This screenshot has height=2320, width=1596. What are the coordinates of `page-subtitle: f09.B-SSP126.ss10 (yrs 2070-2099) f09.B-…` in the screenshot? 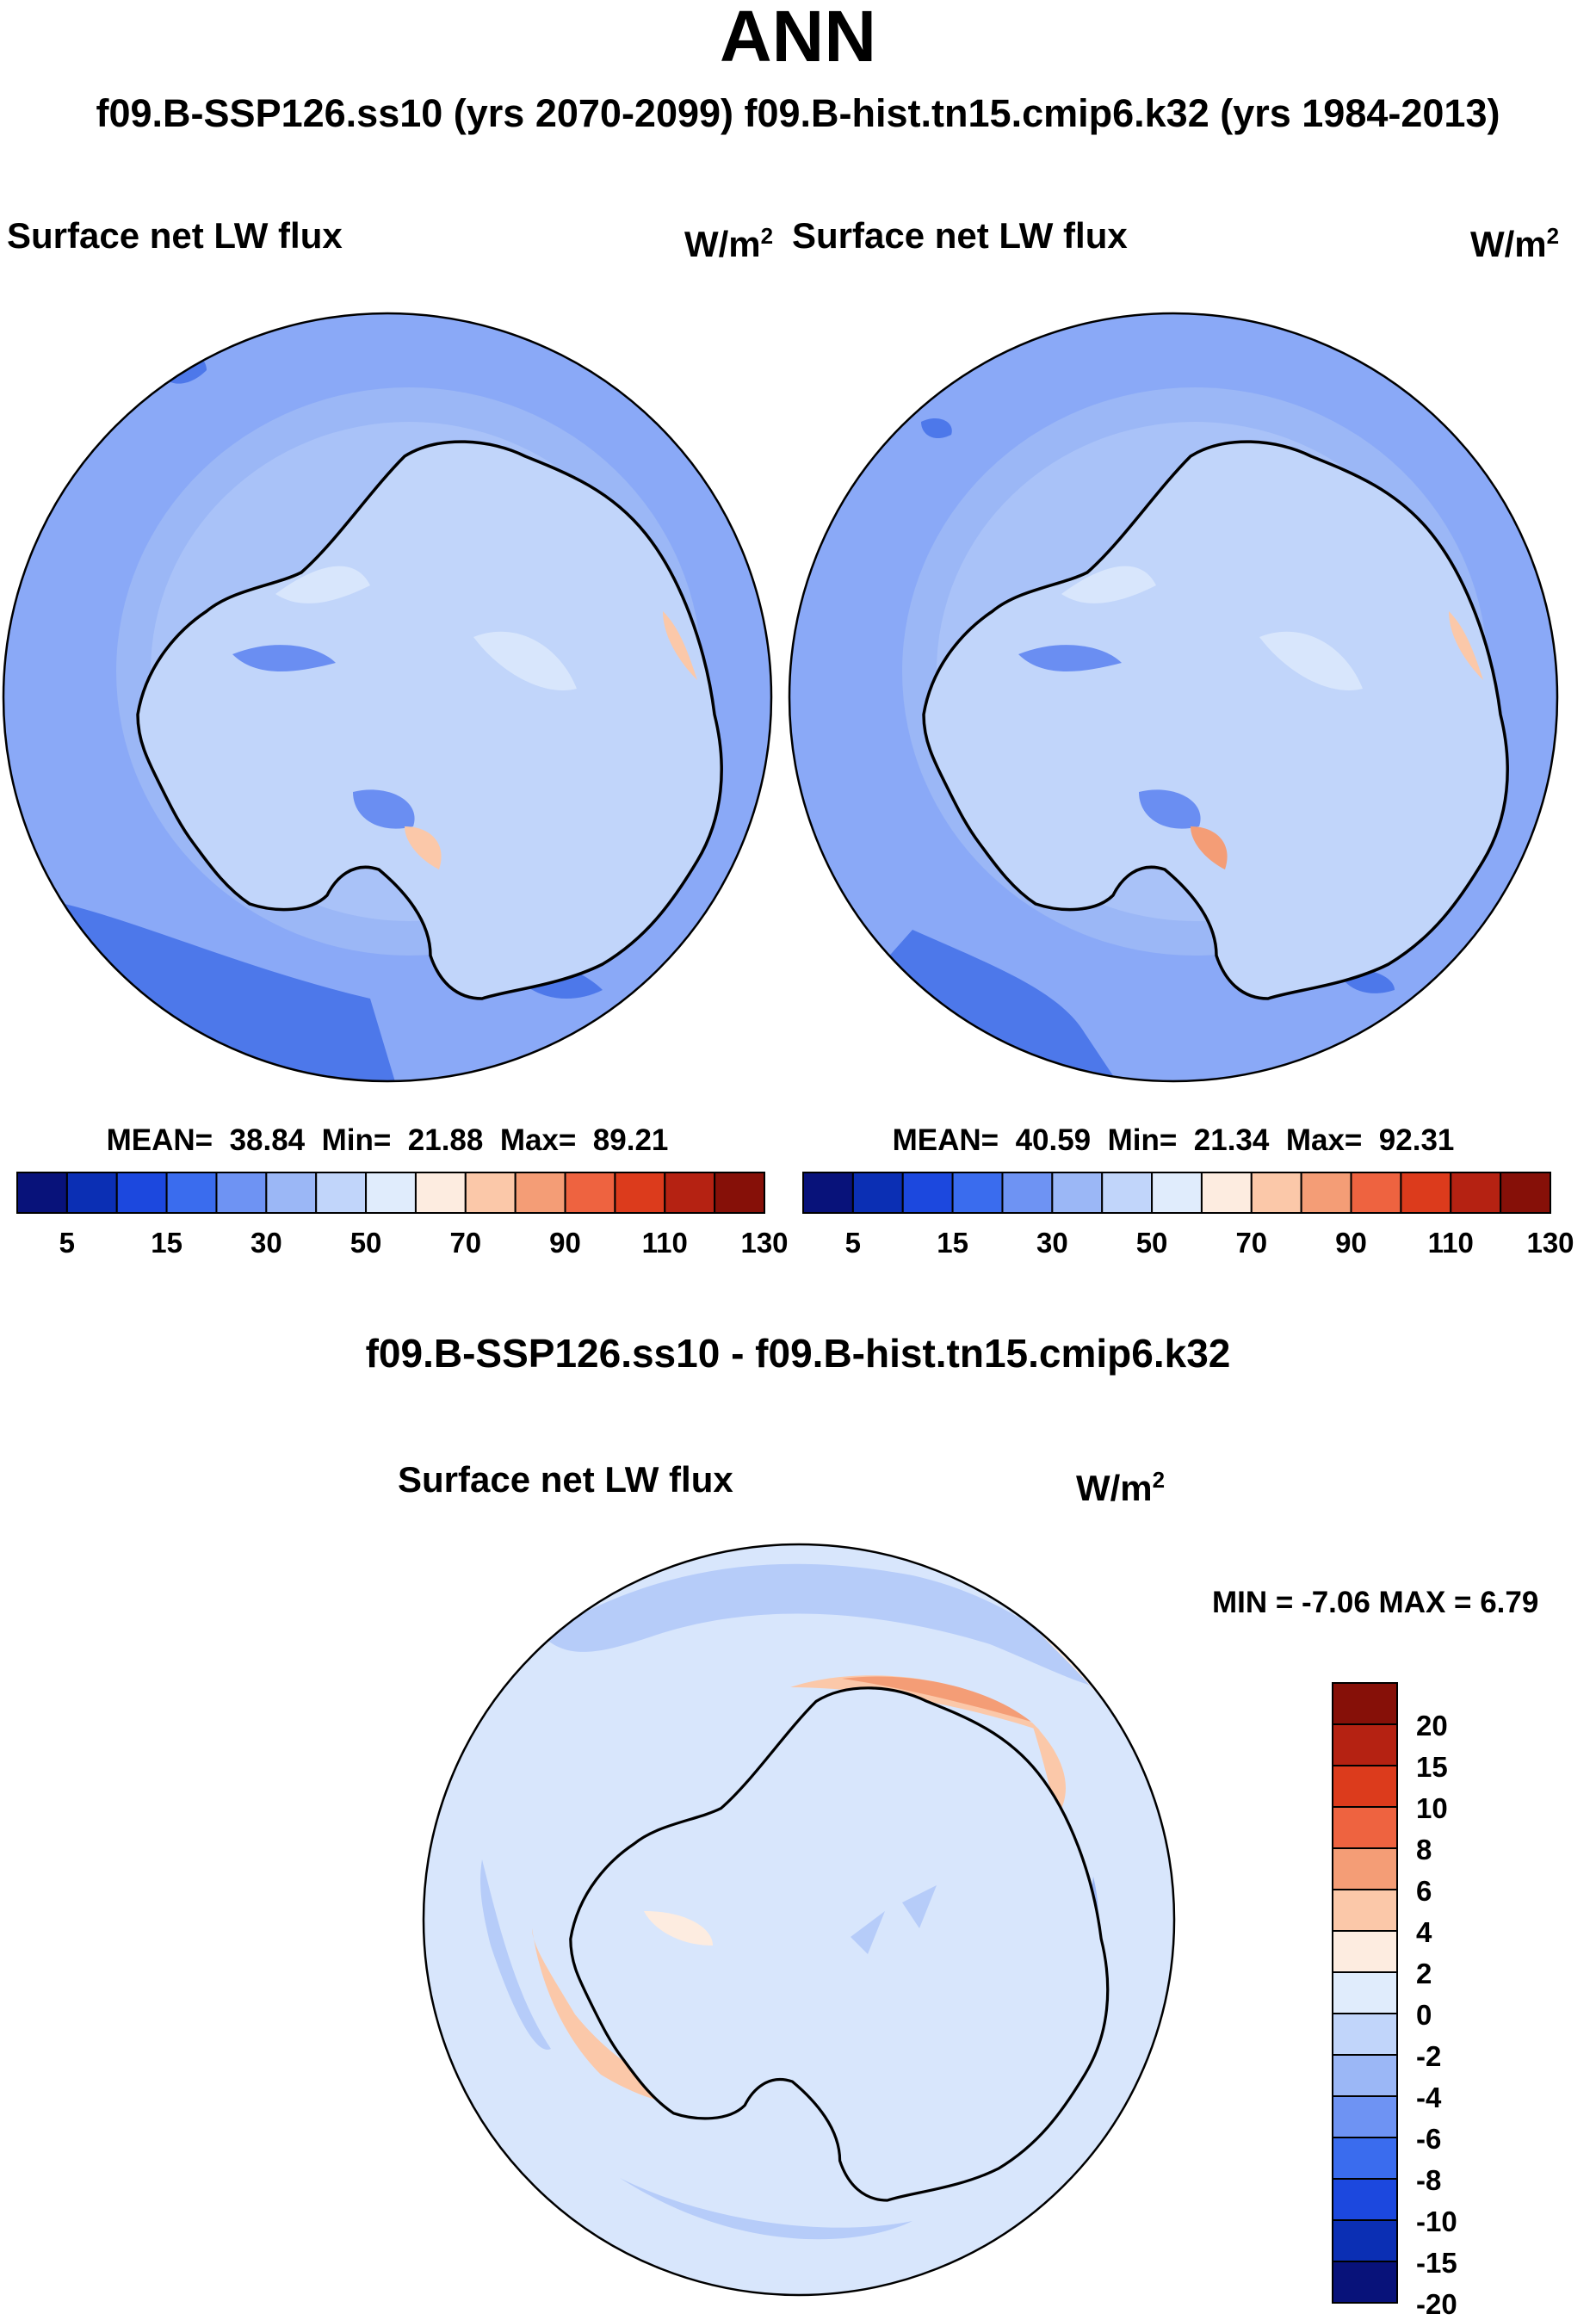 It's located at (798, 113).